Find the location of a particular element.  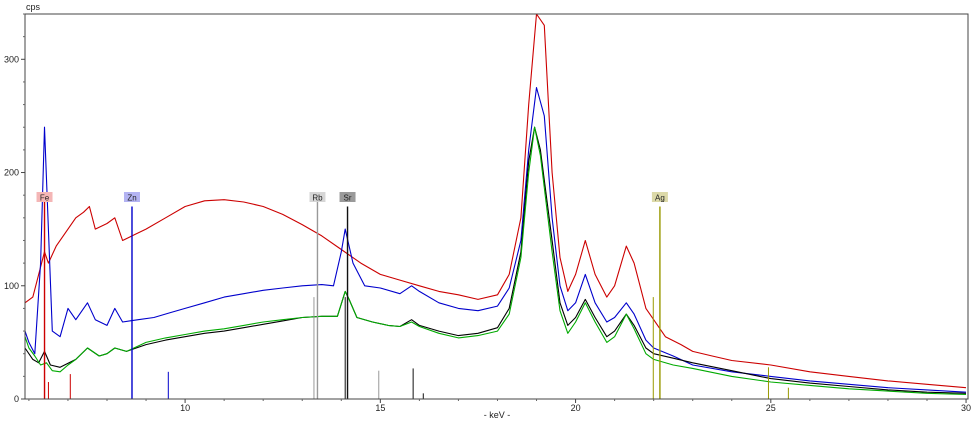

y-axis-title: cps is located at coordinates (33, 7).